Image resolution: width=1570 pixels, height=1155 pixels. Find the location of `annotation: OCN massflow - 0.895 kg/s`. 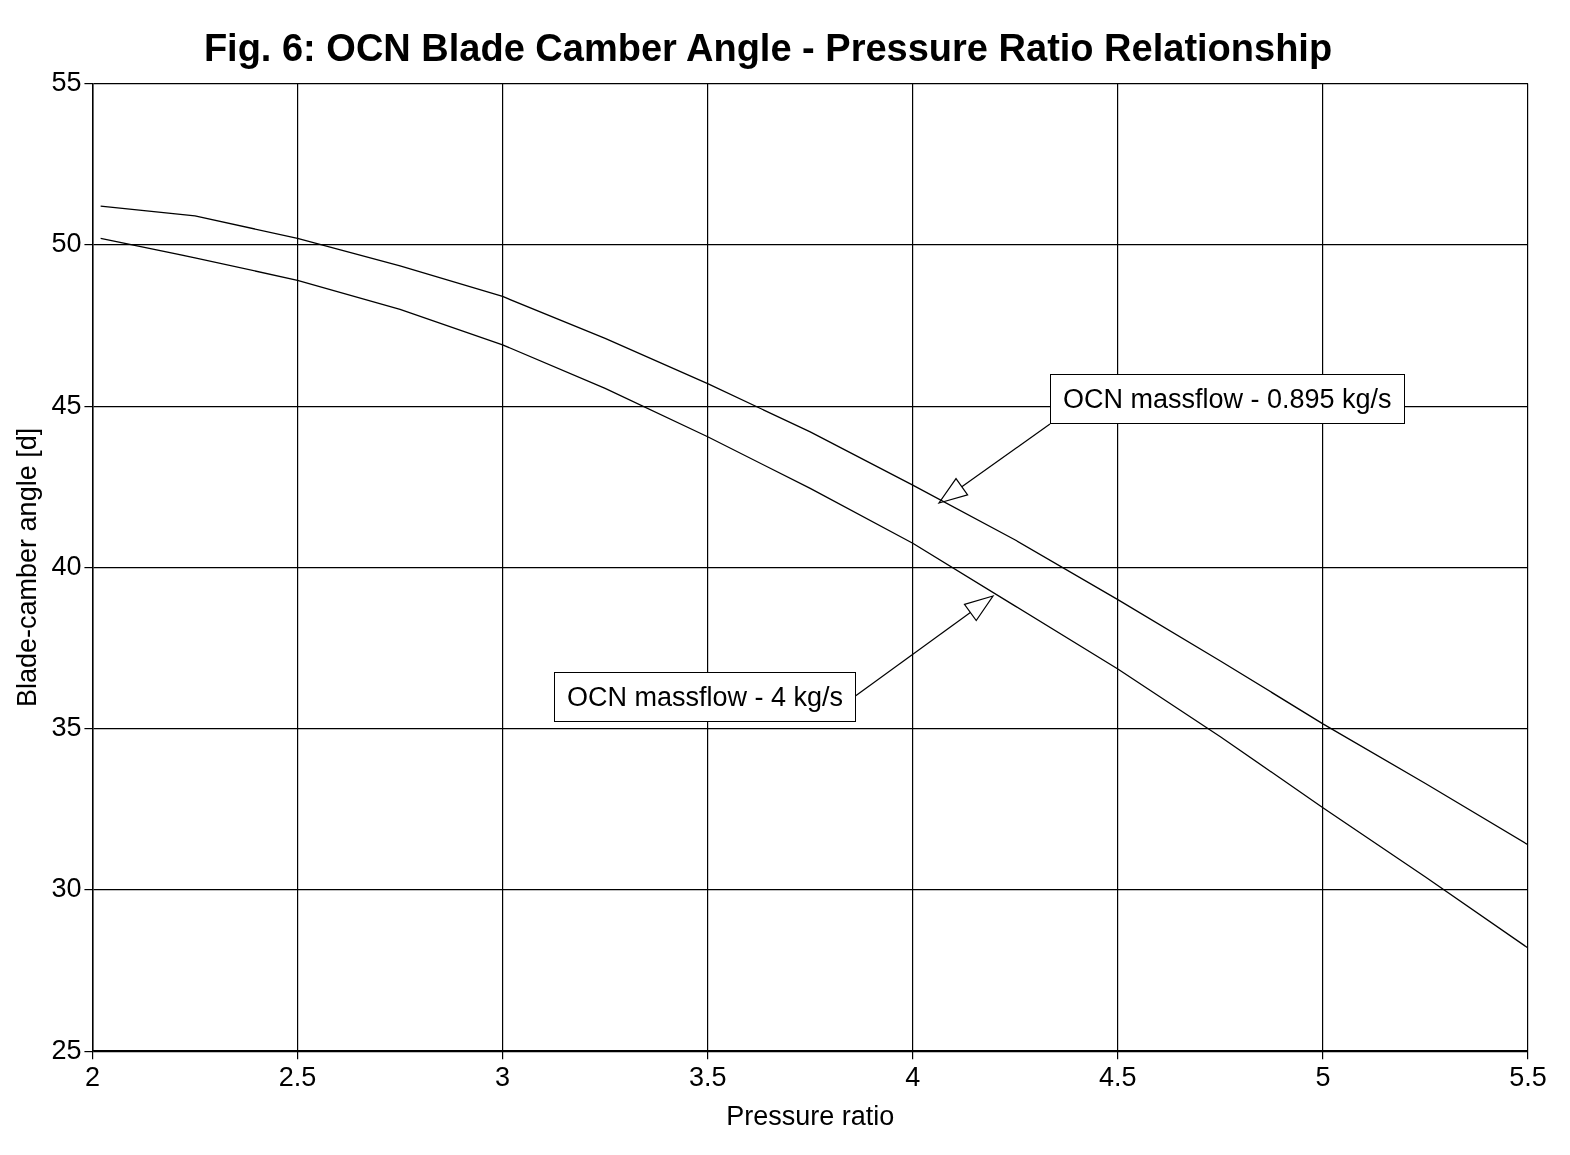

annotation: OCN massflow - 0.895 kg/s is located at coordinates (1227, 399).